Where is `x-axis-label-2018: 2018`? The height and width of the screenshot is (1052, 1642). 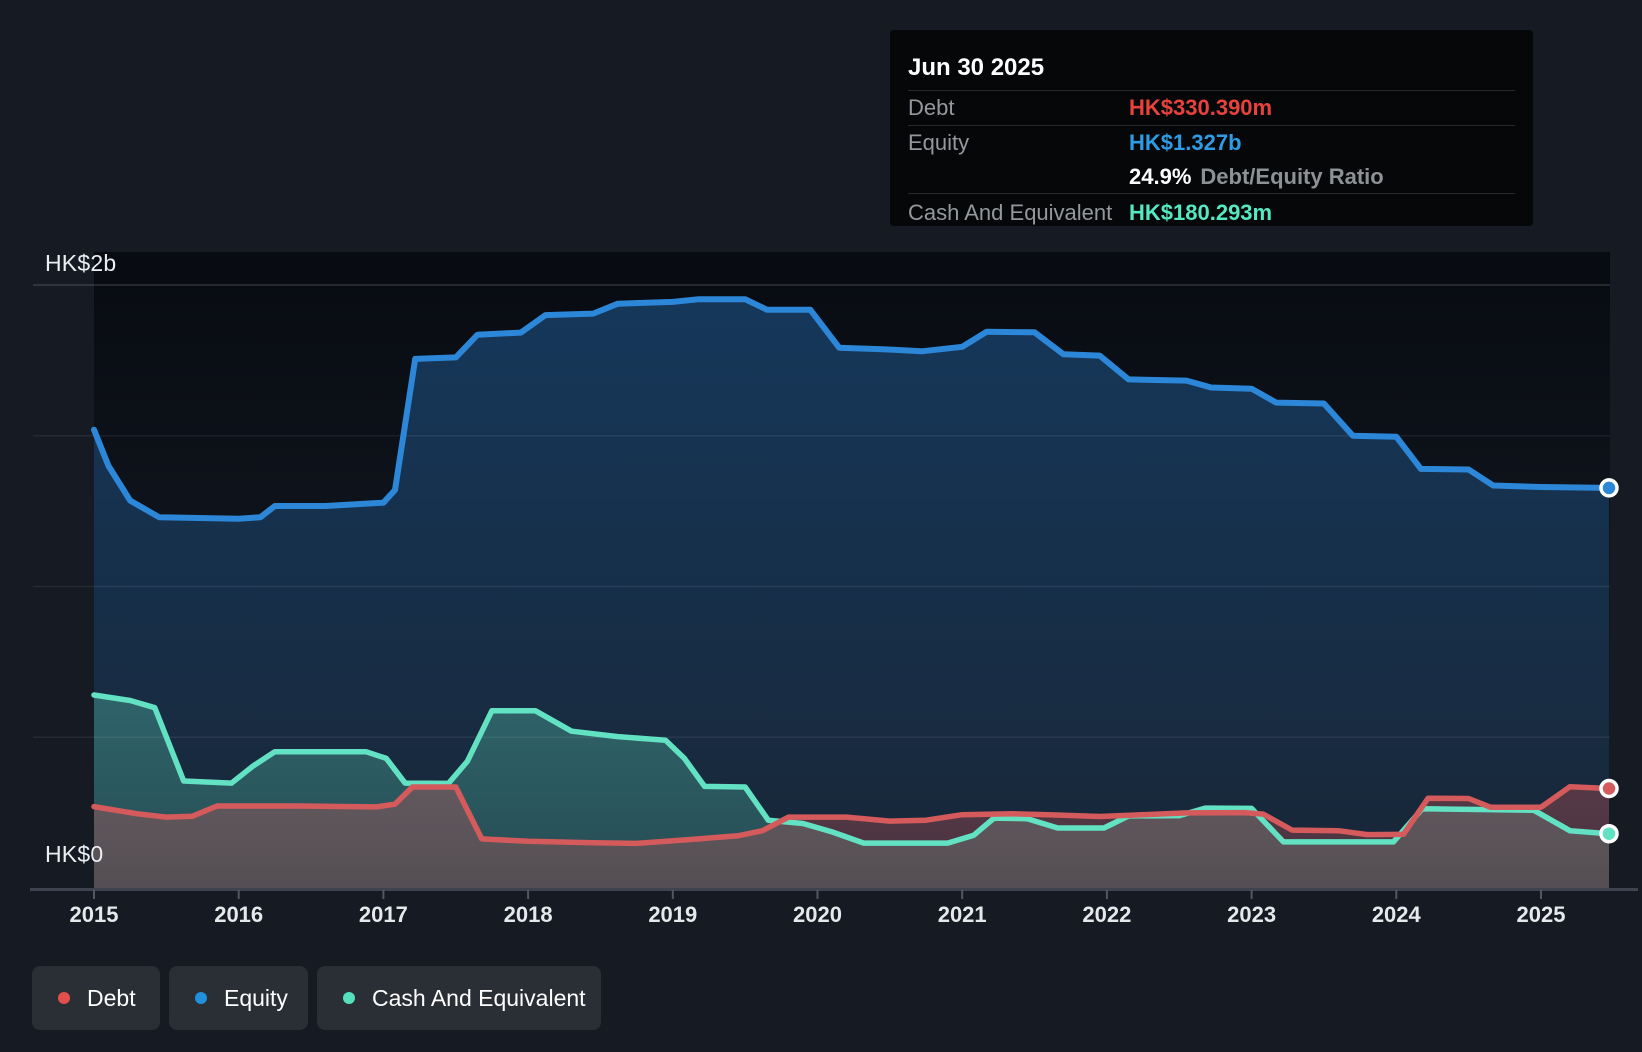 x-axis-label-2018: 2018 is located at coordinates (528, 914).